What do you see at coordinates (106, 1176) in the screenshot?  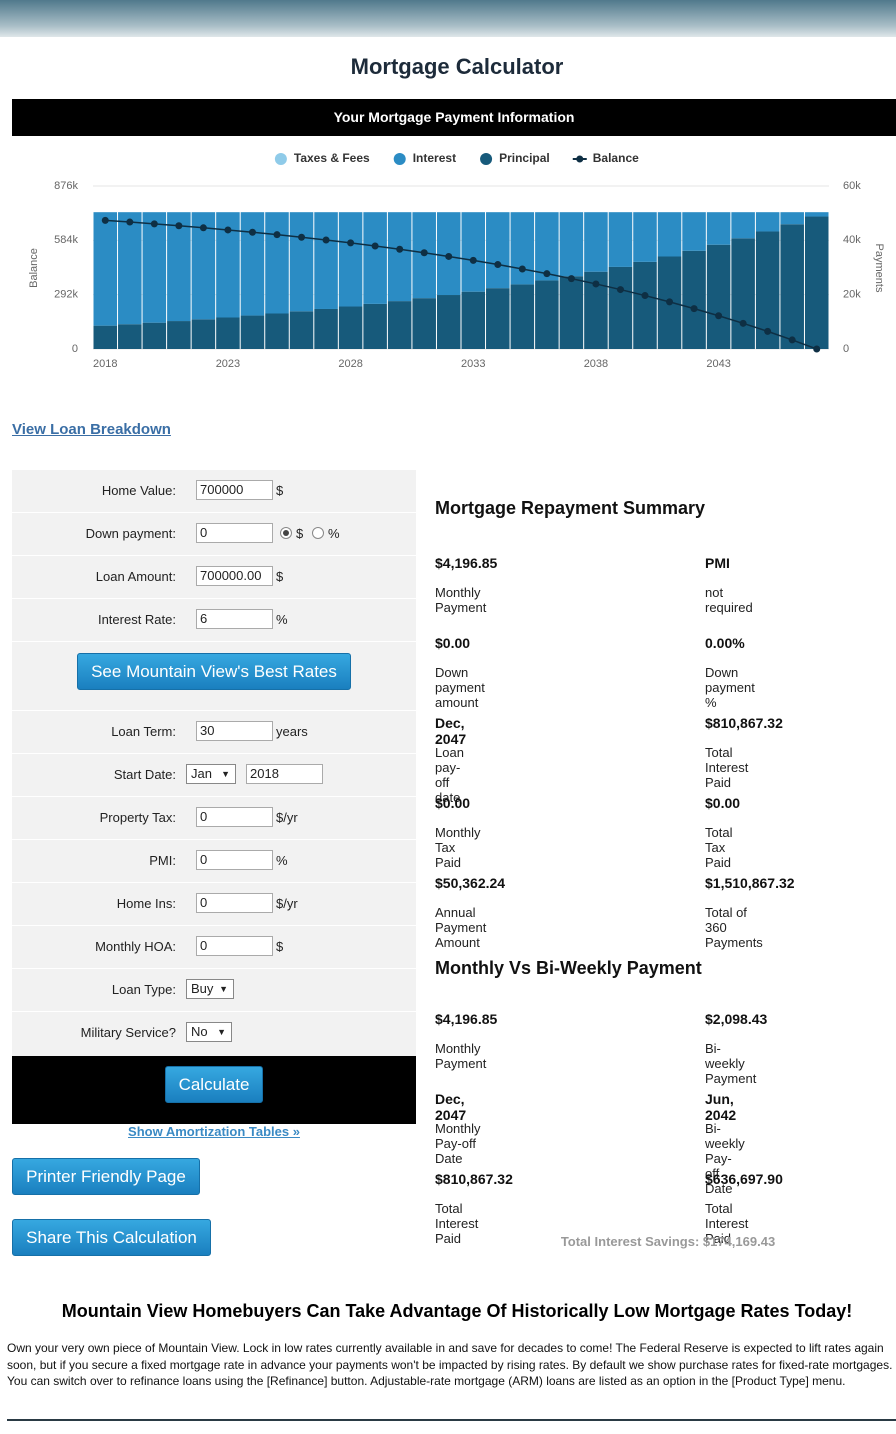 I see `printer-button: Printer Friendly Page` at bounding box center [106, 1176].